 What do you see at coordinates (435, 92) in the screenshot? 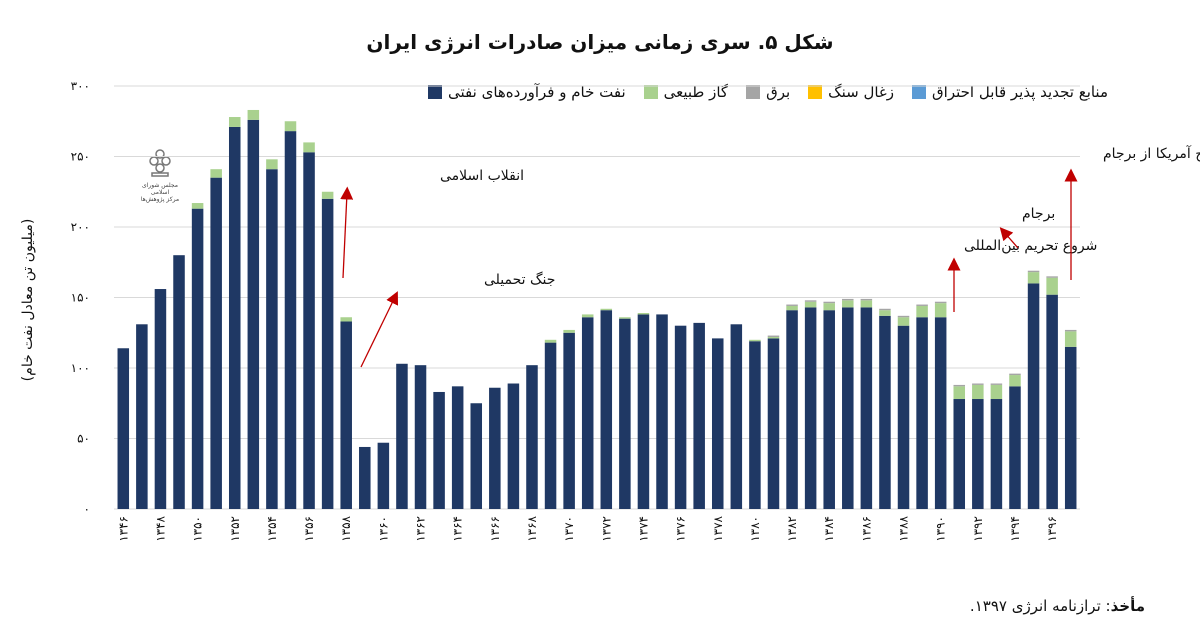
I see `legend-swatch-oil` at bounding box center [435, 92].